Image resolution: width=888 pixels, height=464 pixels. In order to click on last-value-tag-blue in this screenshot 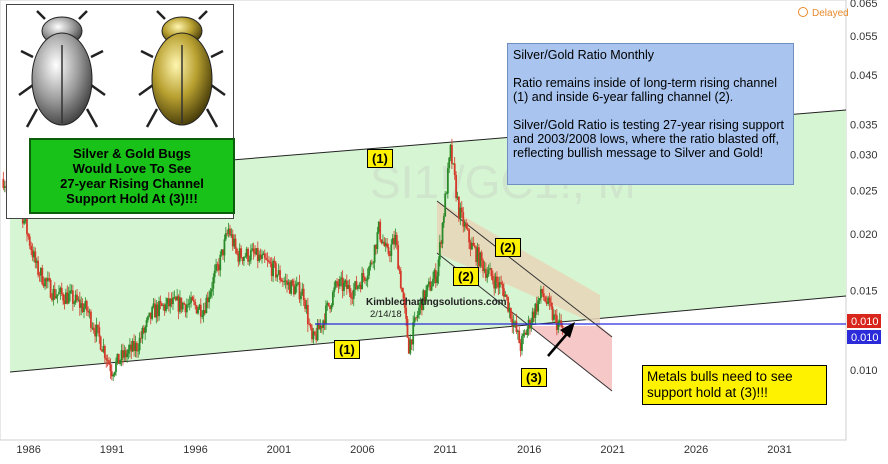, I will do `click(864, 337)`.